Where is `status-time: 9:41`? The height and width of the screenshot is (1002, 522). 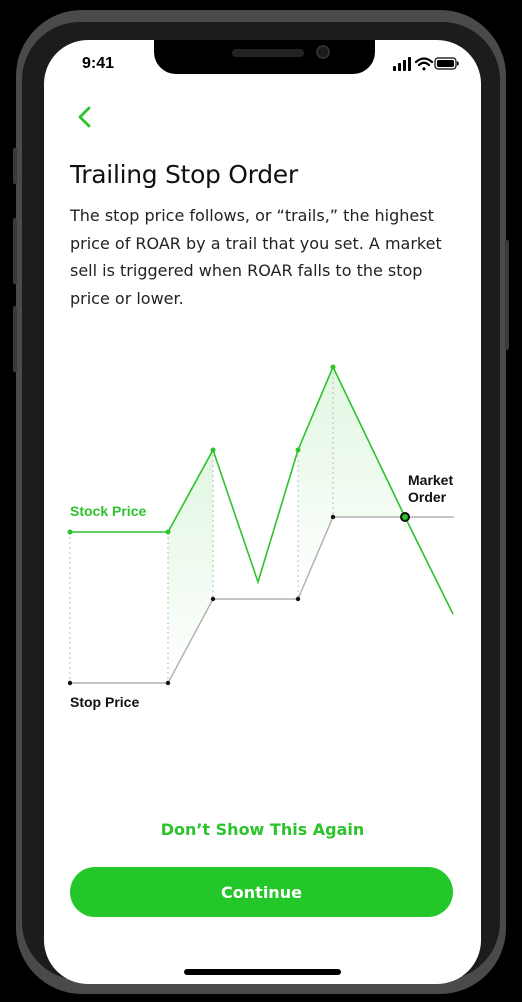 status-time: 9:41 is located at coordinates (98, 63).